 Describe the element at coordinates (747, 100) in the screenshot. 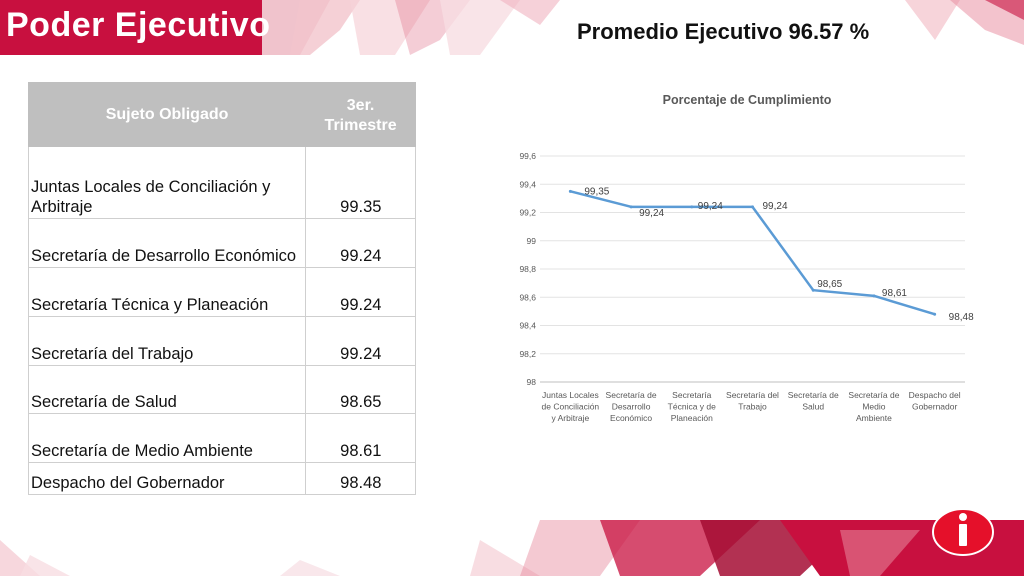

I see `chart-title: Porcentaje de Cumplimiento` at that location.